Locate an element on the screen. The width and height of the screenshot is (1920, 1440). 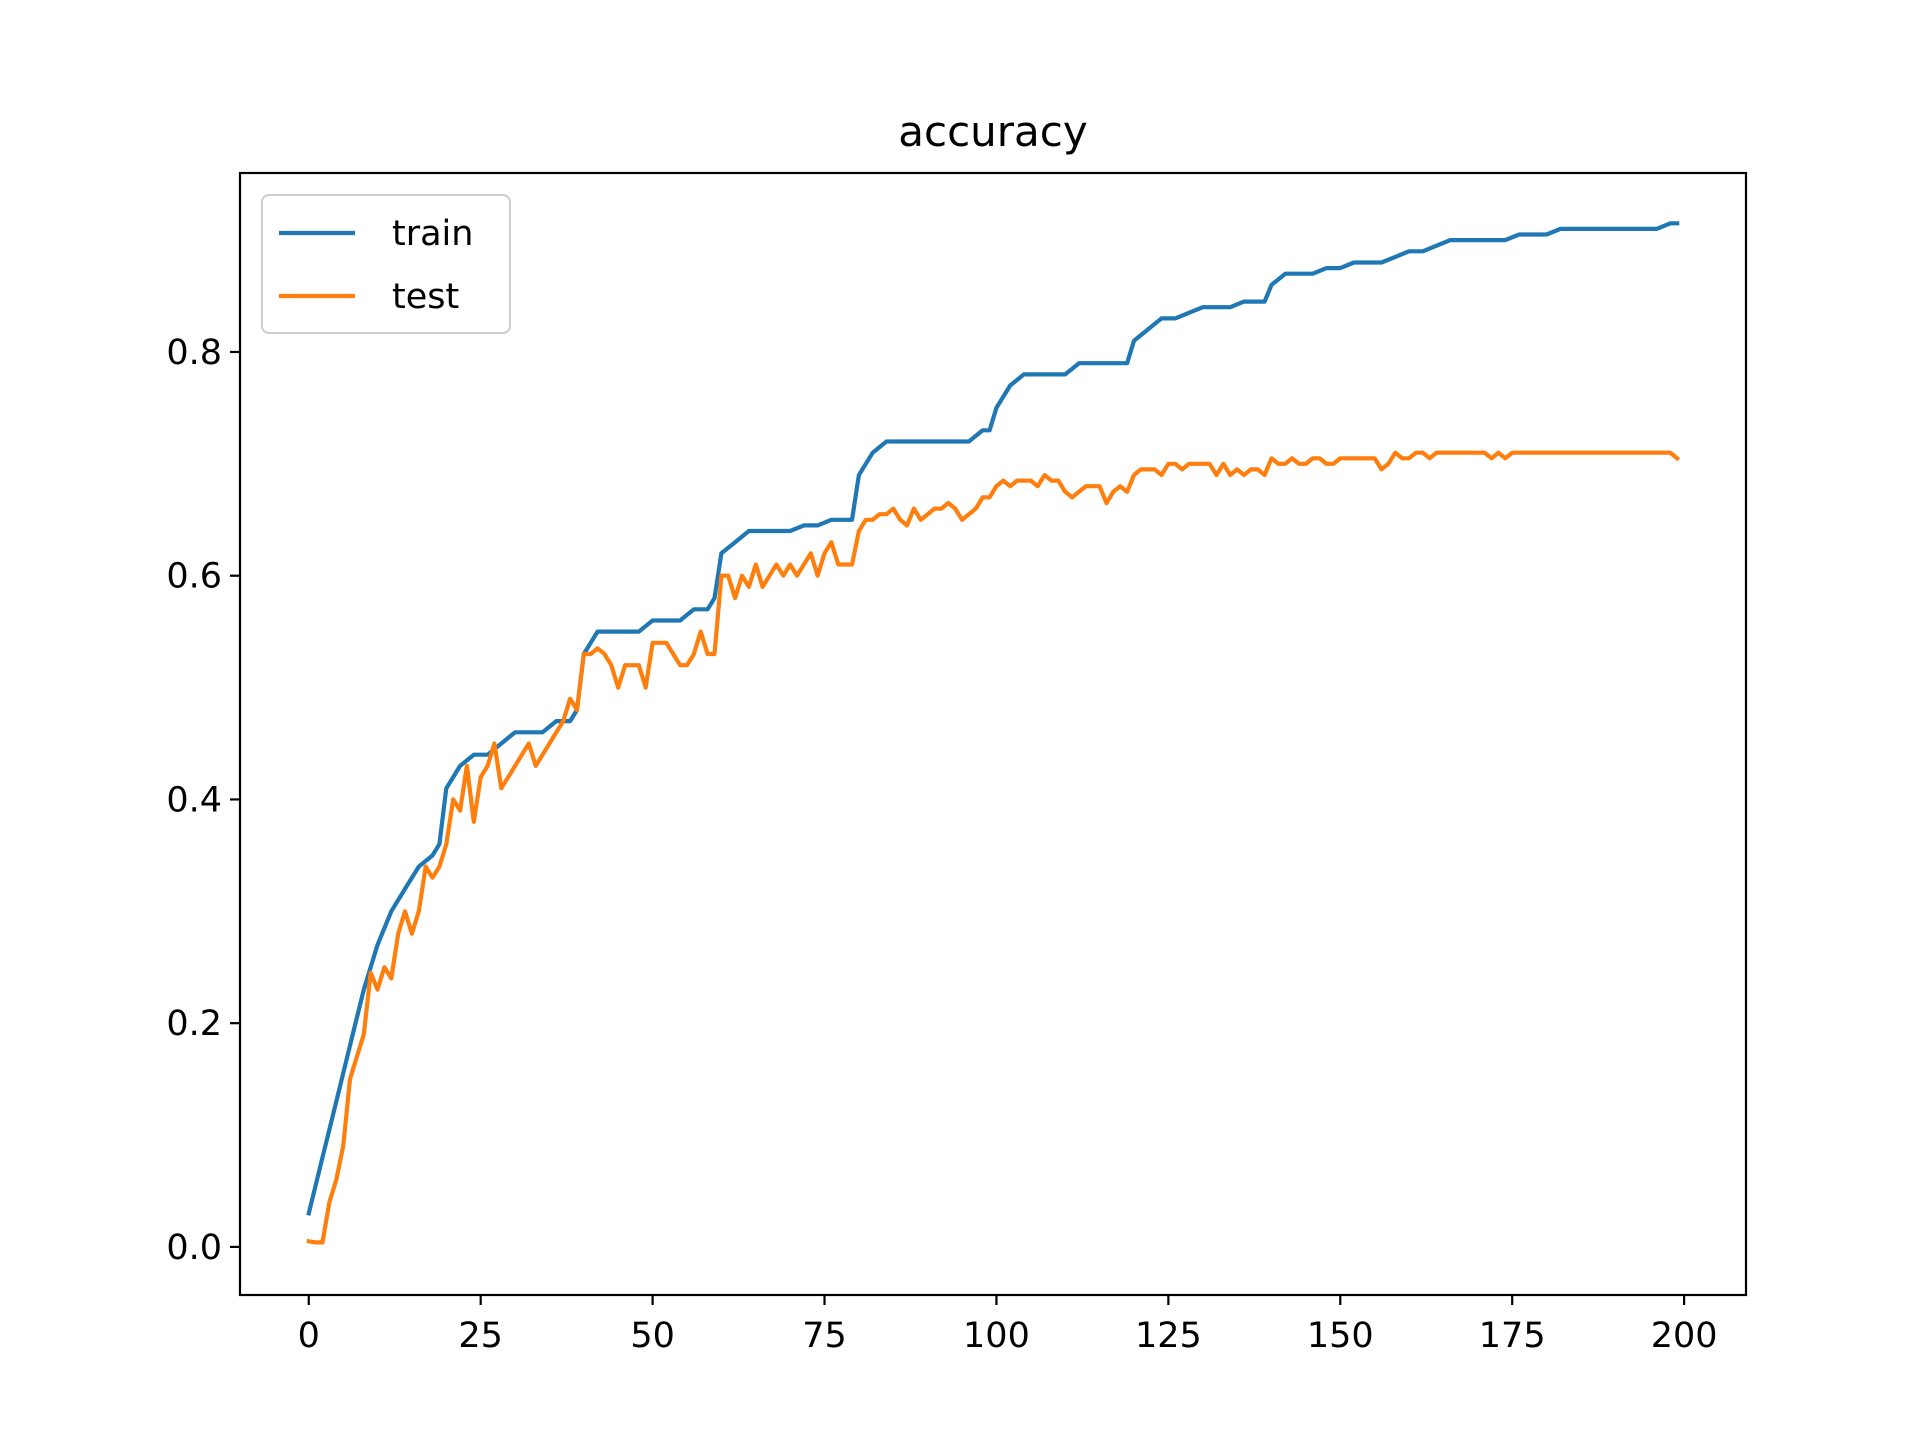
y-axis: 0.0 0.2 0.4 0.6 0.8 is located at coordinates (203, 800).